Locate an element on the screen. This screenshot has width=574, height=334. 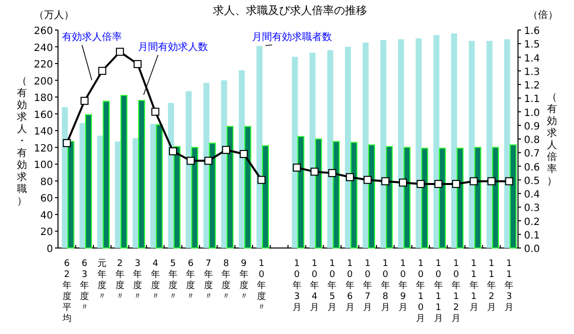
y2-tick-label: 1.0 is located at coordinates (532, 113).